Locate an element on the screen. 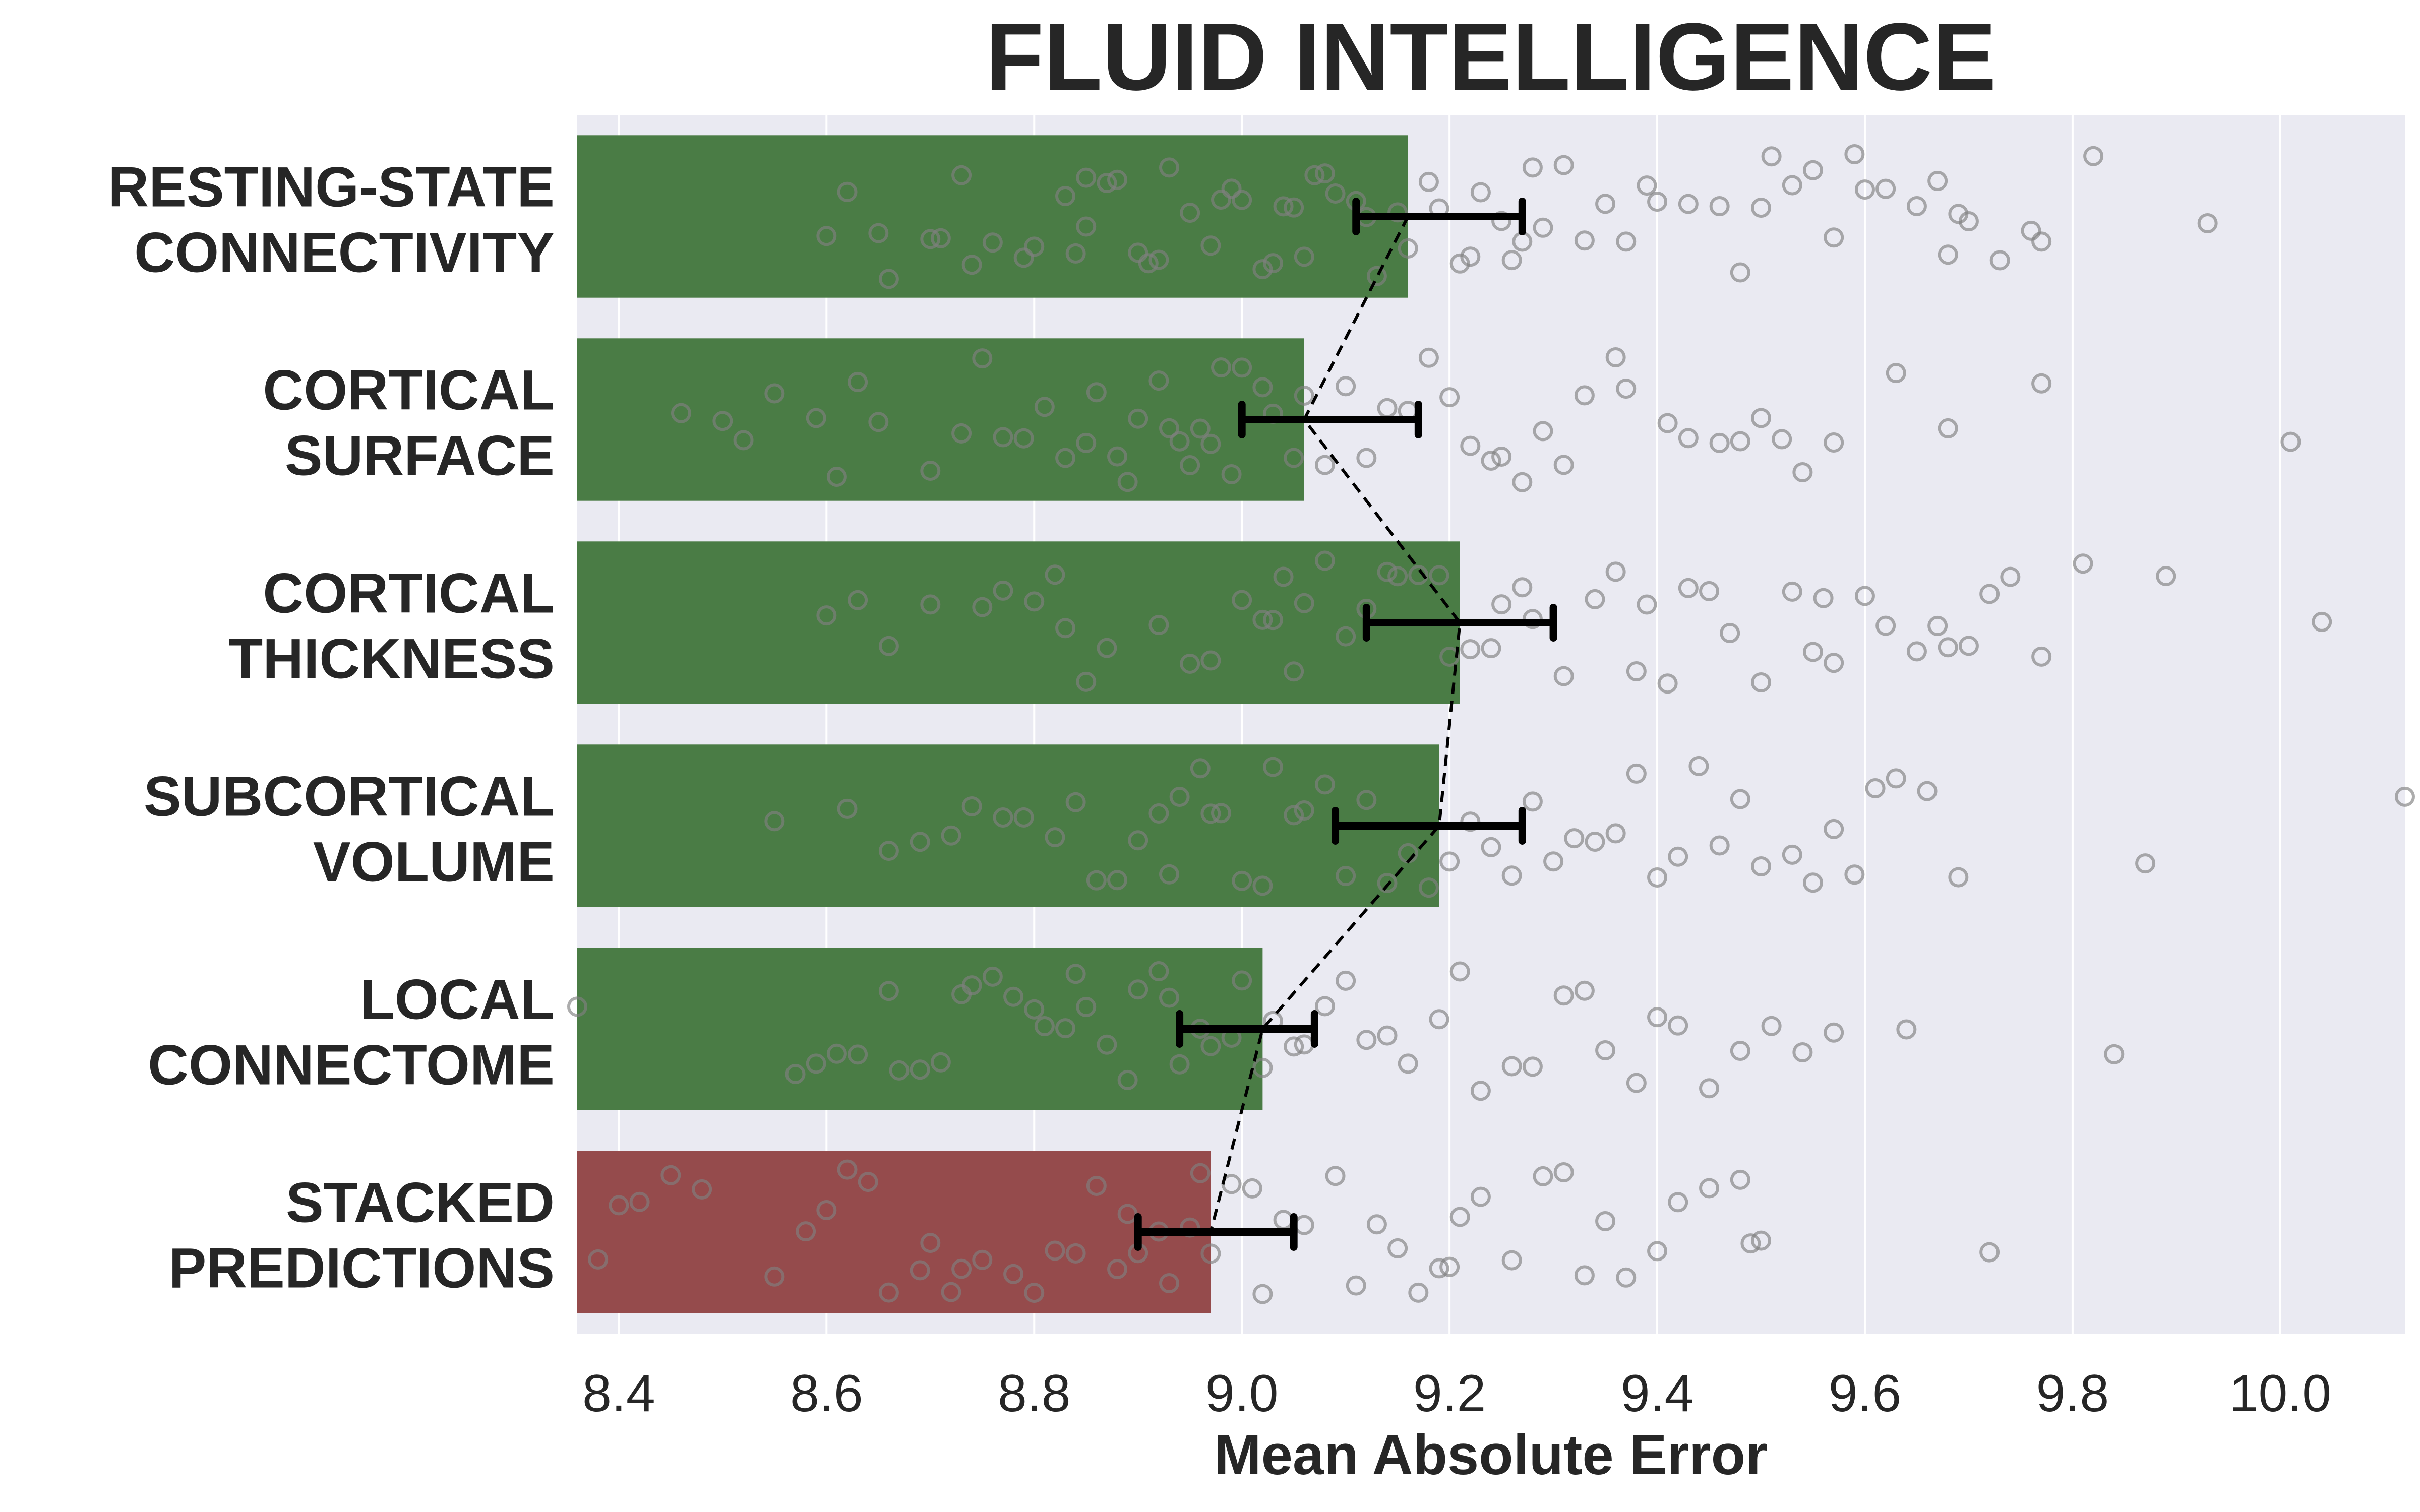 The height and width of the screenshot is (1512, 2420). category-label: CORTICAL is located at coordinates (409, 390).